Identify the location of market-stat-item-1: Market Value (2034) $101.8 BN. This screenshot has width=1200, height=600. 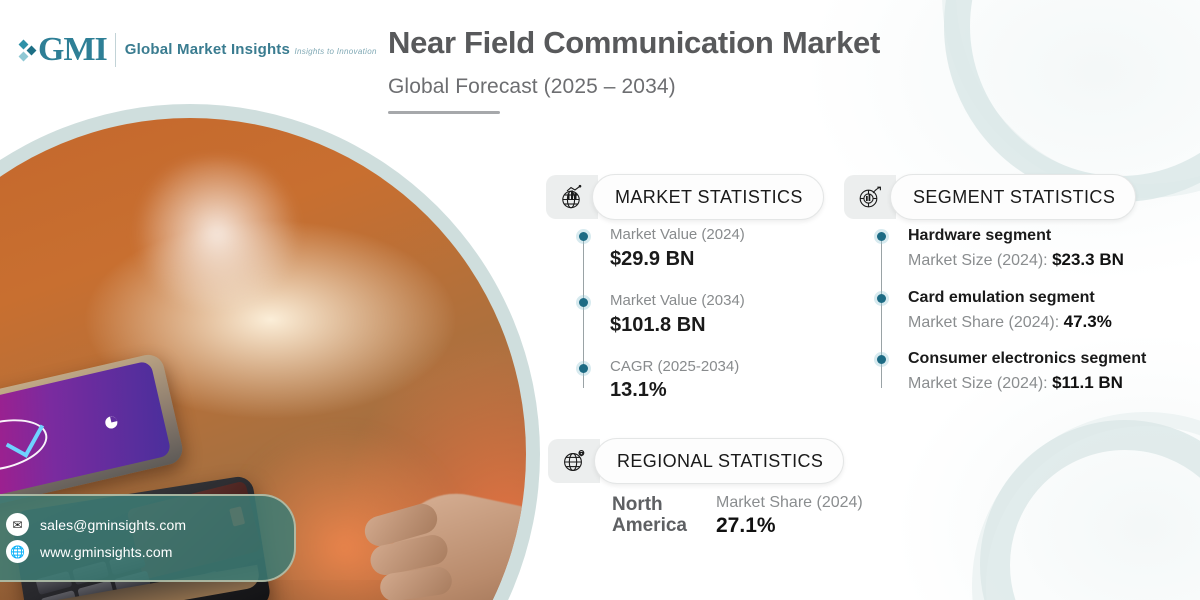
(718, 315).